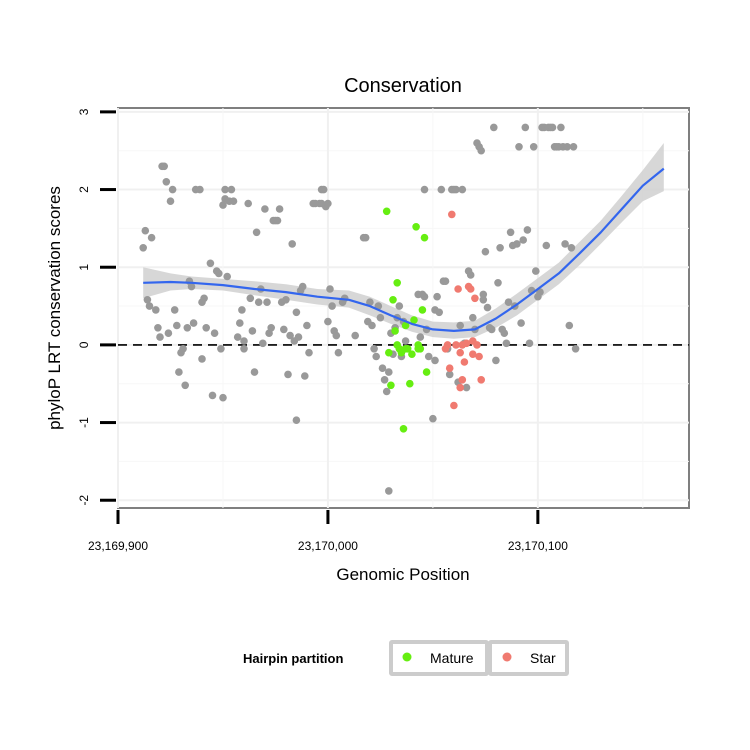 The height and width of the screenshot is (750, 750). Describe the element at coordinates (84, 422) in the screenshot. I see `y-tick-label: -1` at that location.